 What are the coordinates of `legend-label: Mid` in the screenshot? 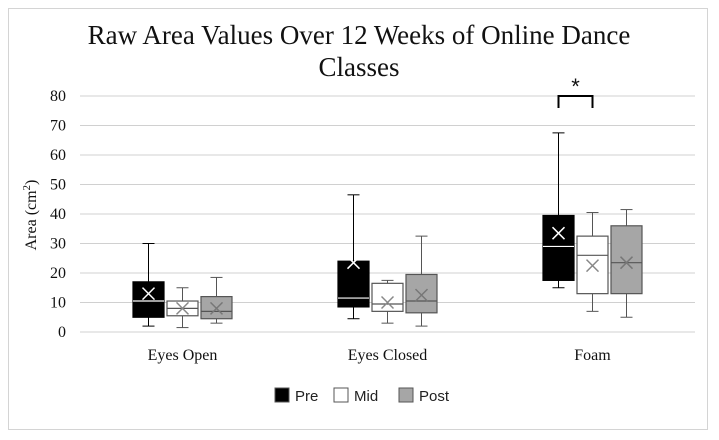 It's located at (366, 396).